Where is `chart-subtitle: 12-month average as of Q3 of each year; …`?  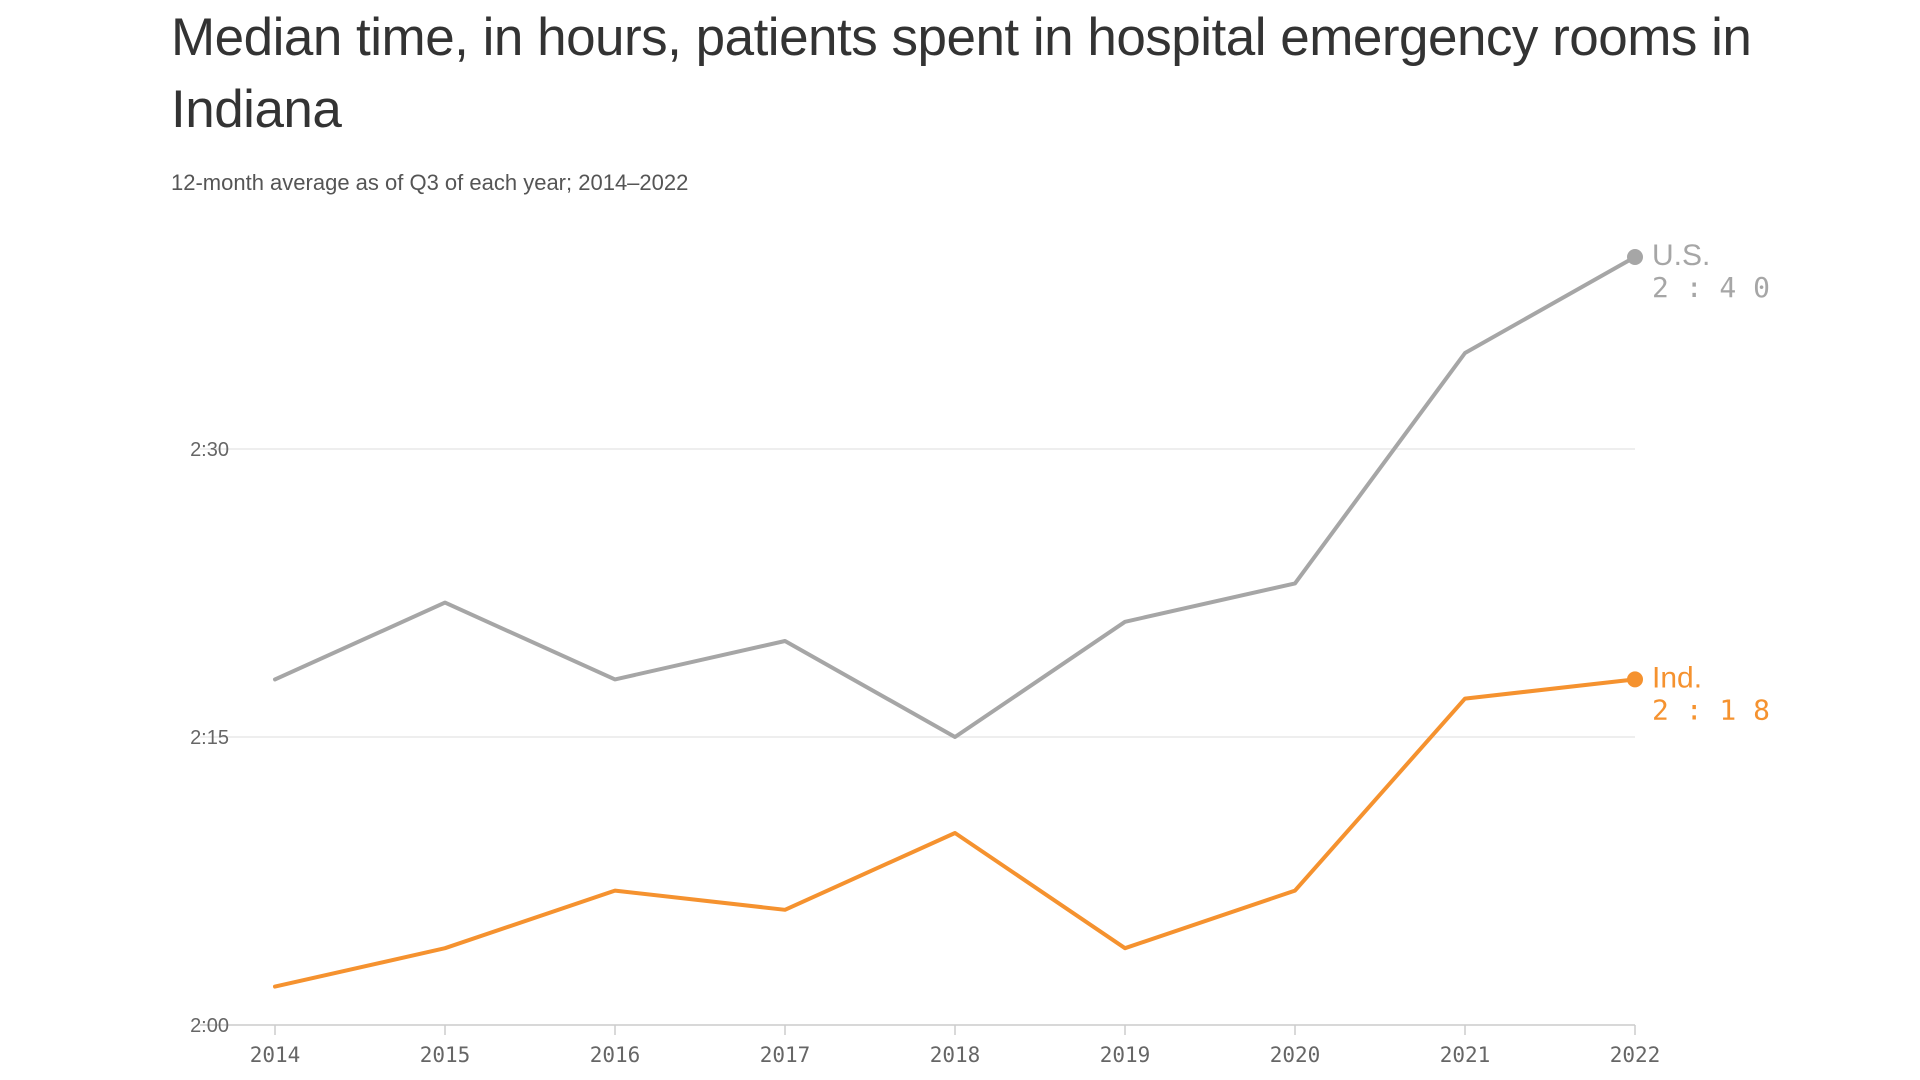 chart-subtitle: 12-month average as of Q3 of each year; … is located at coordinates (430, 182).